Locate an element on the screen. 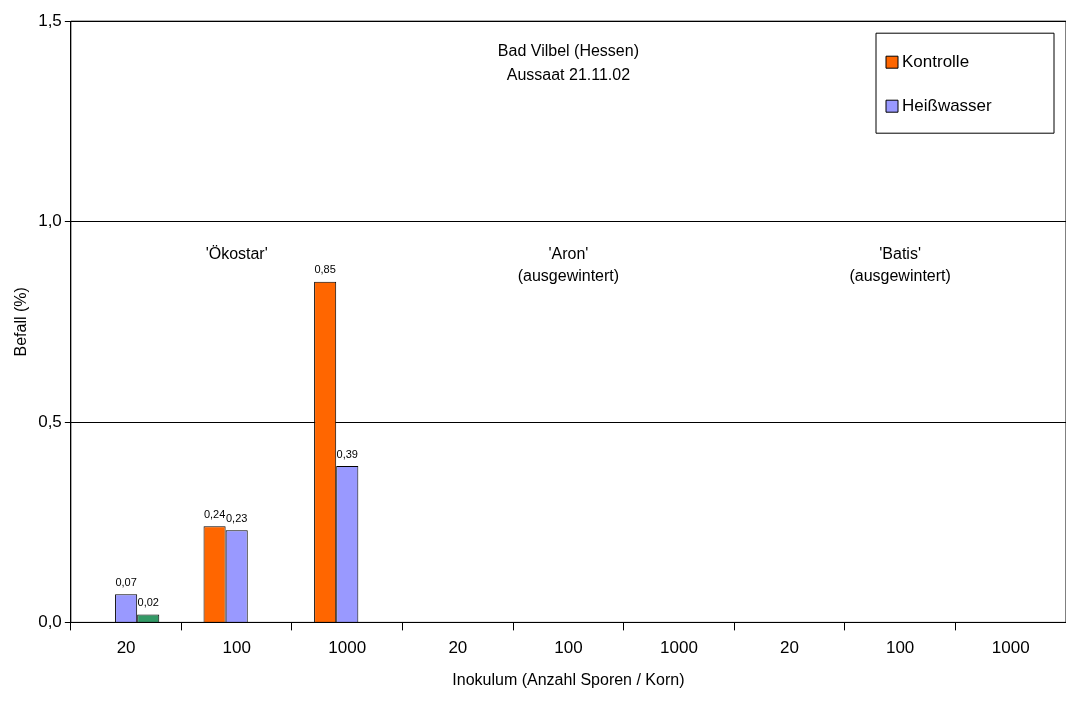  data-label: 0,24 is located at coordinates (214, 513).